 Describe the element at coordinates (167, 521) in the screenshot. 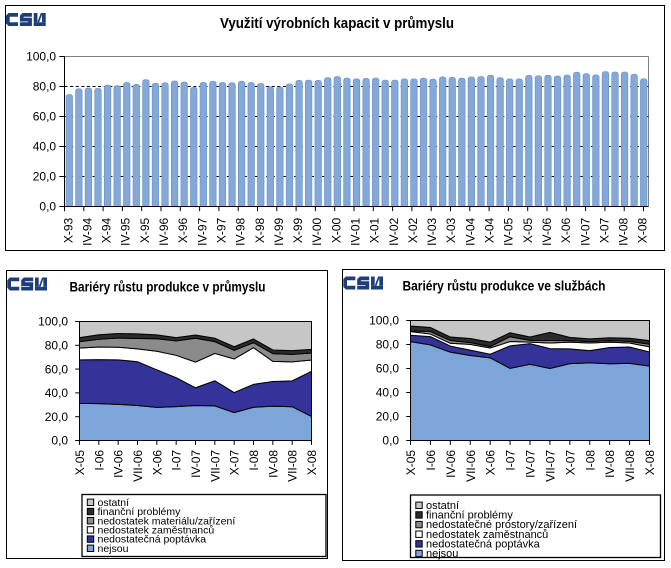

I see `svg-text: nedostatek materiálu/zařízení` at that location.